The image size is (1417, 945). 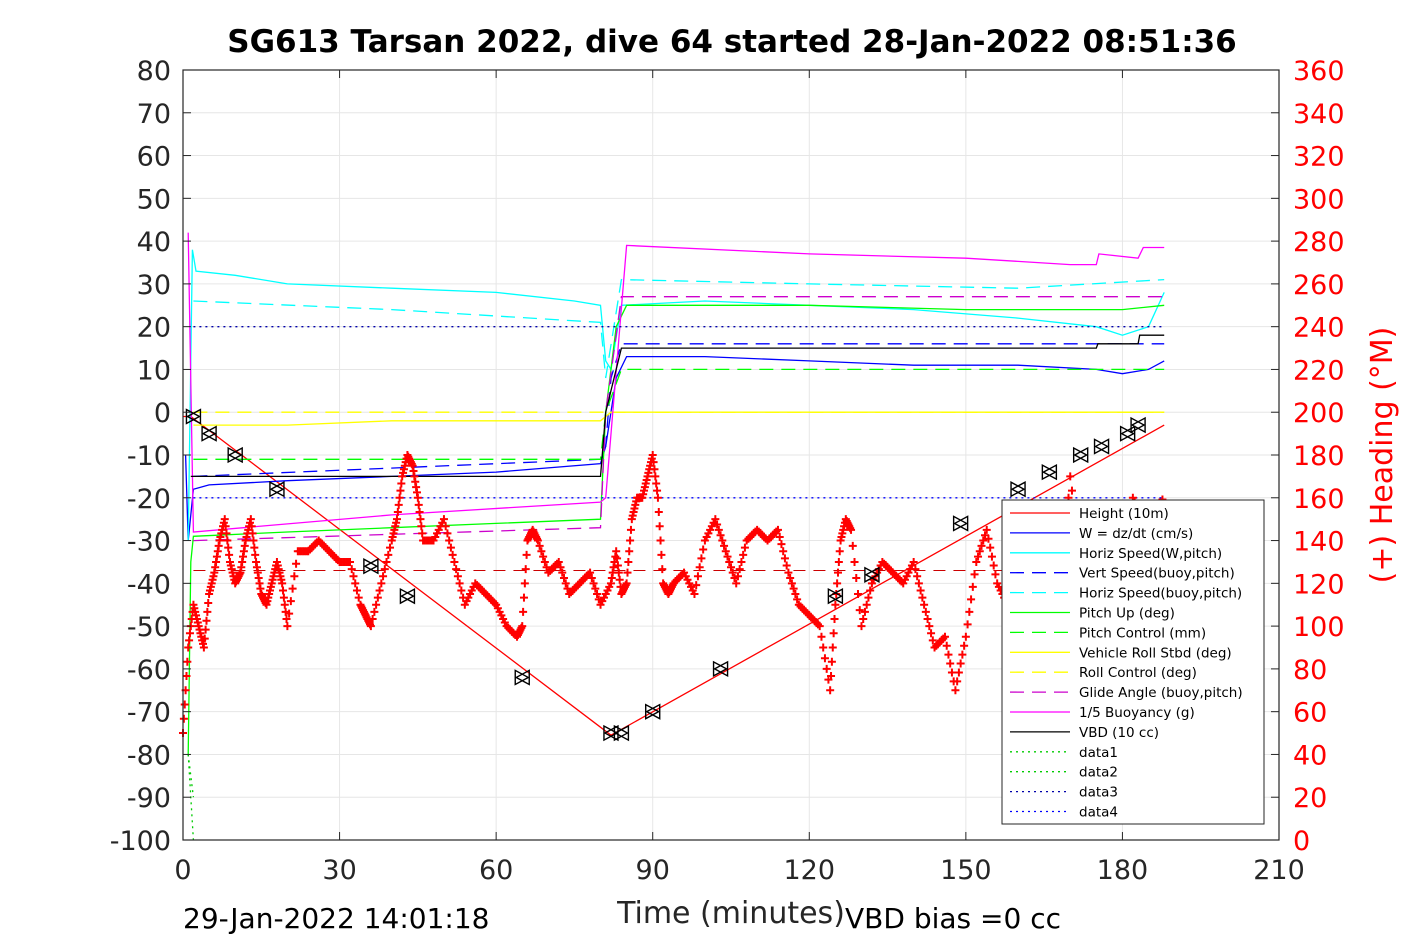 I want to click on right-y-tick-label: 300, so click(x=1319, y=199).